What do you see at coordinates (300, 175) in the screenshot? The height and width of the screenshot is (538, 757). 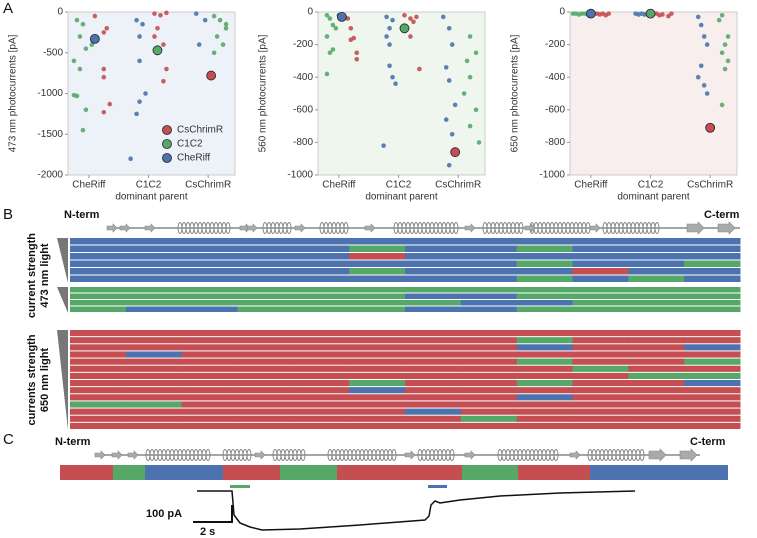 I see `y-tick-label: -1000` at bounding box center [300, 175].